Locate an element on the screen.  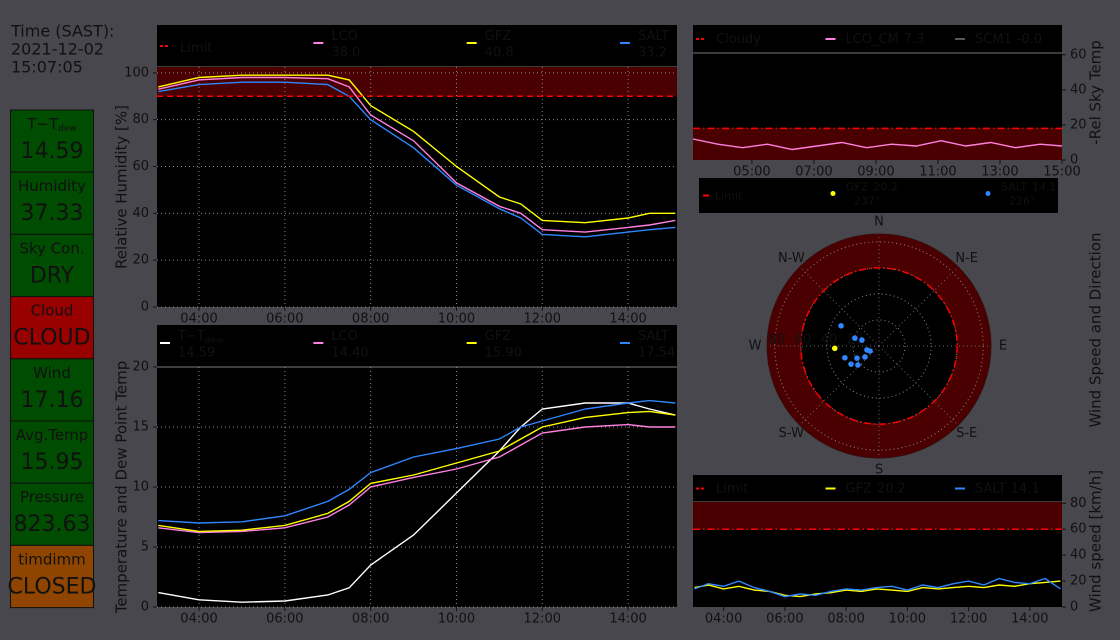
y-tick-label: 20 is located at coordinates (140, 367).